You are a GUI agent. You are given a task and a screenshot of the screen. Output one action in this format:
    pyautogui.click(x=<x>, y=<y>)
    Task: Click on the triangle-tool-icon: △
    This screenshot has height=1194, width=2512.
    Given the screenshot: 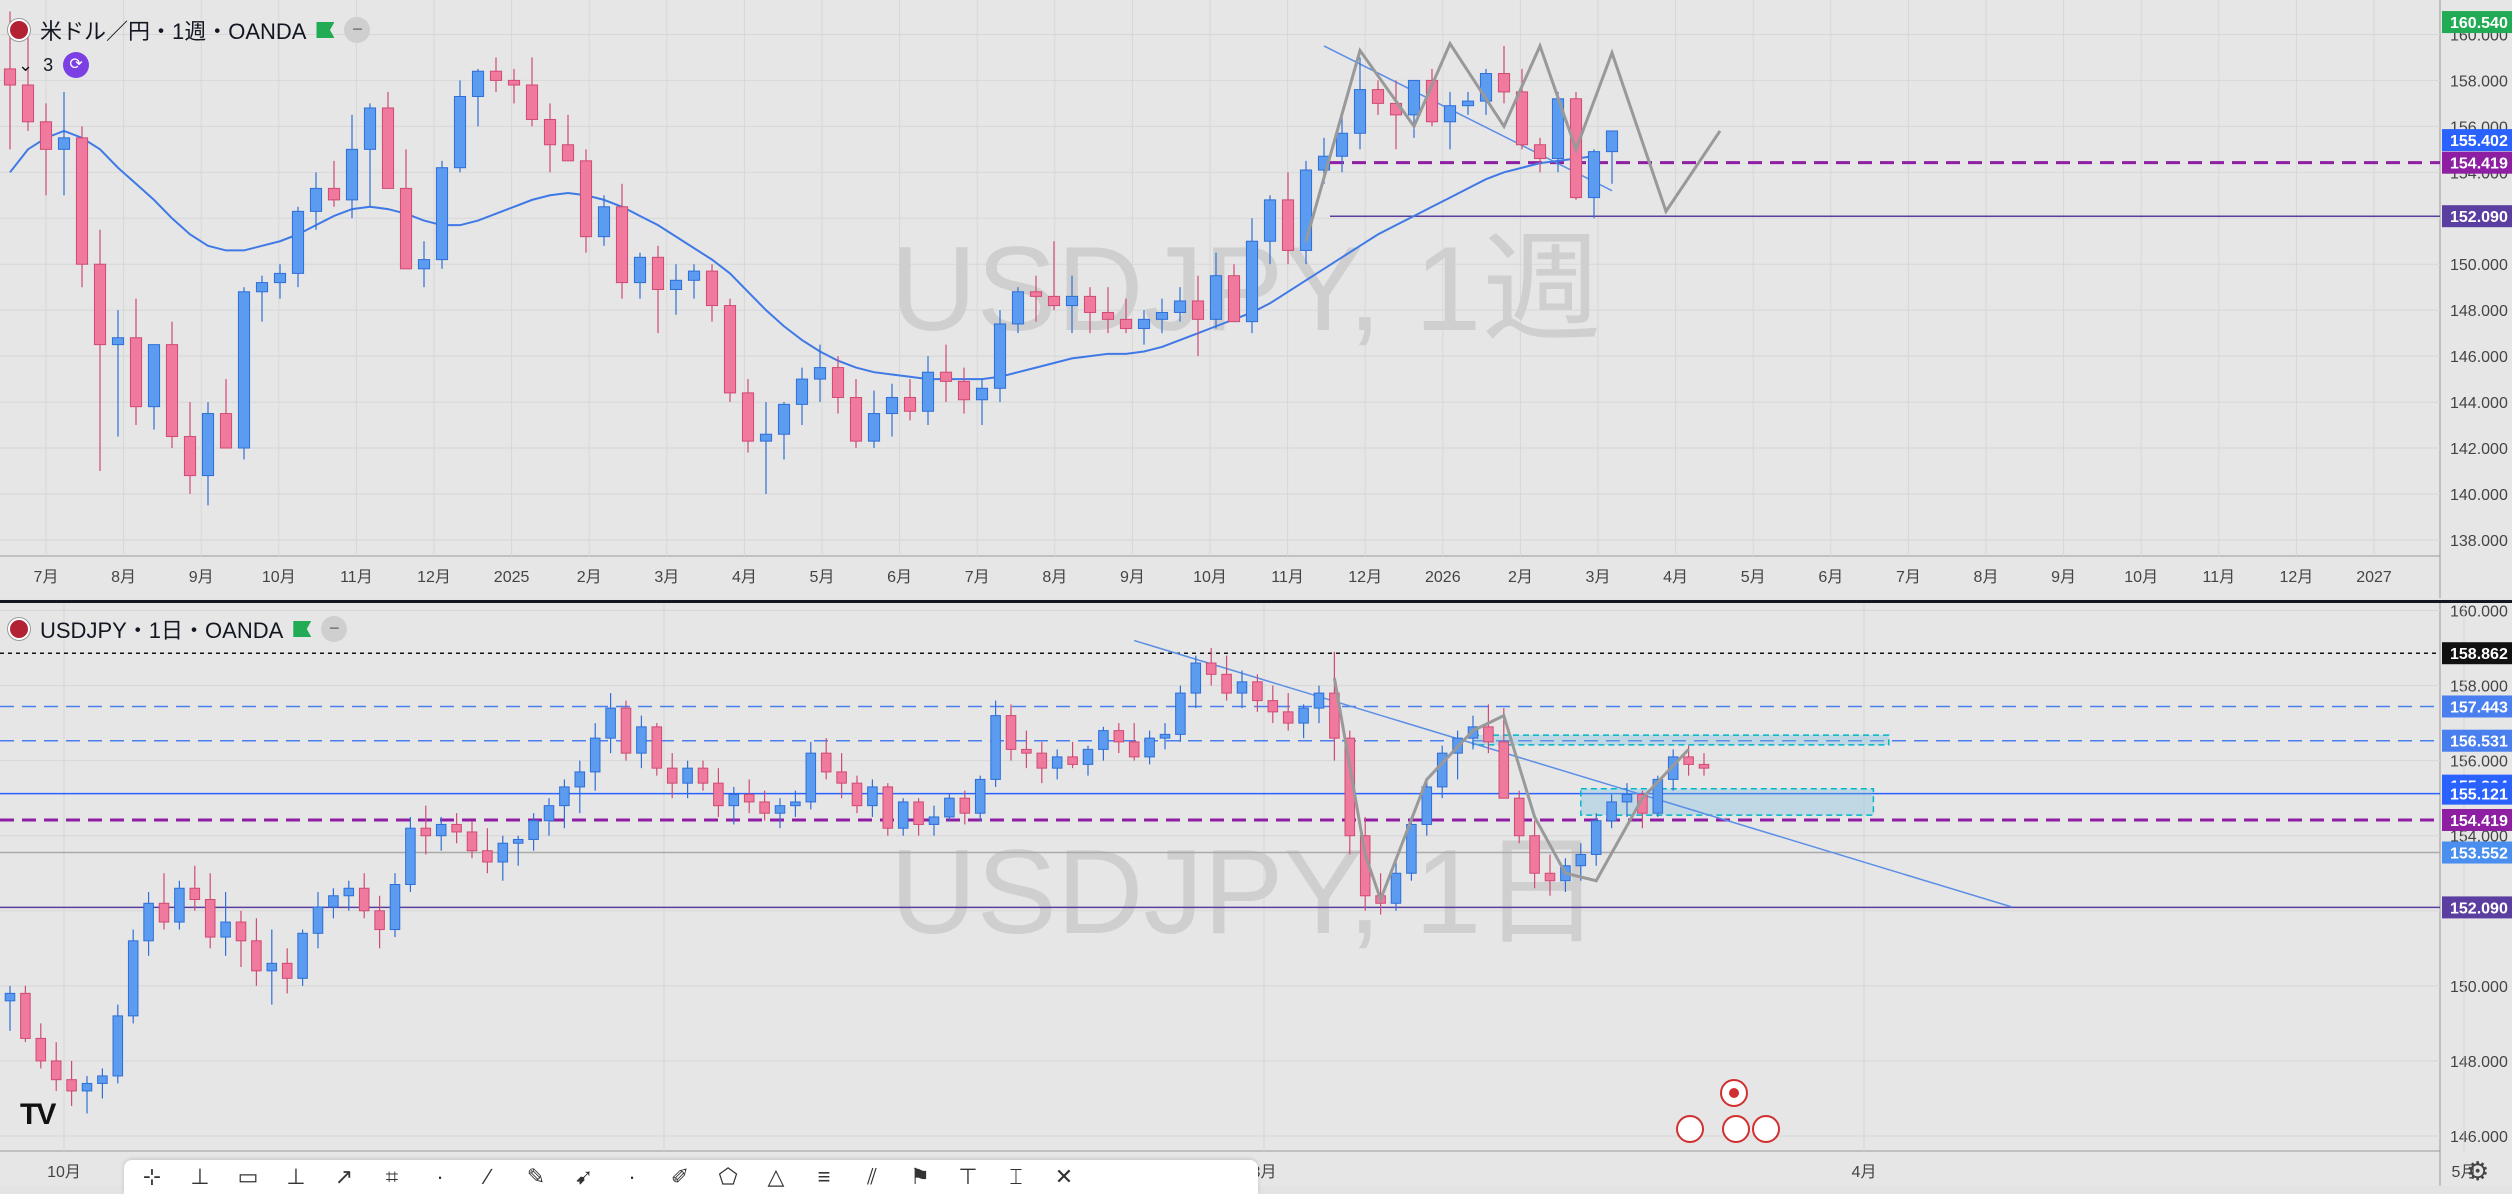 What is the action you would take?
    pyautogui.click(x=776, y=1176)
    